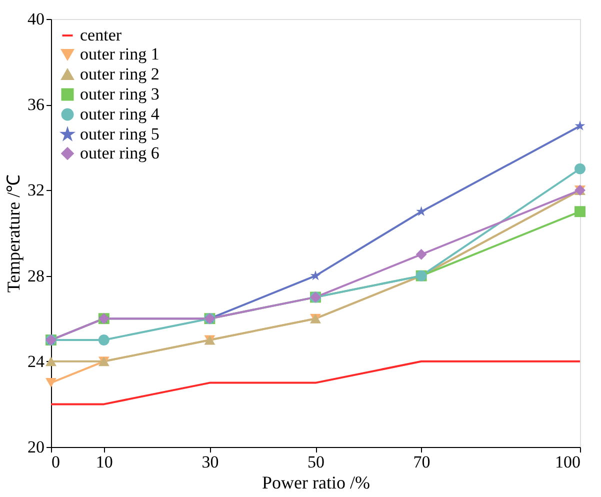 The width and height of the screenshot is (601, 497). I want to click on legend-label: outer ring 1, so click(120, 54).